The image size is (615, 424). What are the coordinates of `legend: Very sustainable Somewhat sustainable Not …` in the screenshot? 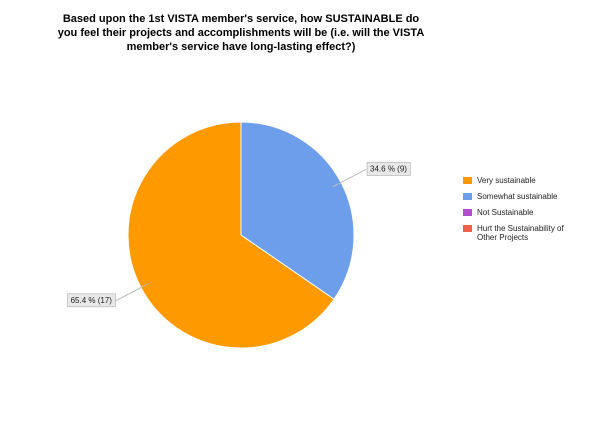 It's located at (523, 212).